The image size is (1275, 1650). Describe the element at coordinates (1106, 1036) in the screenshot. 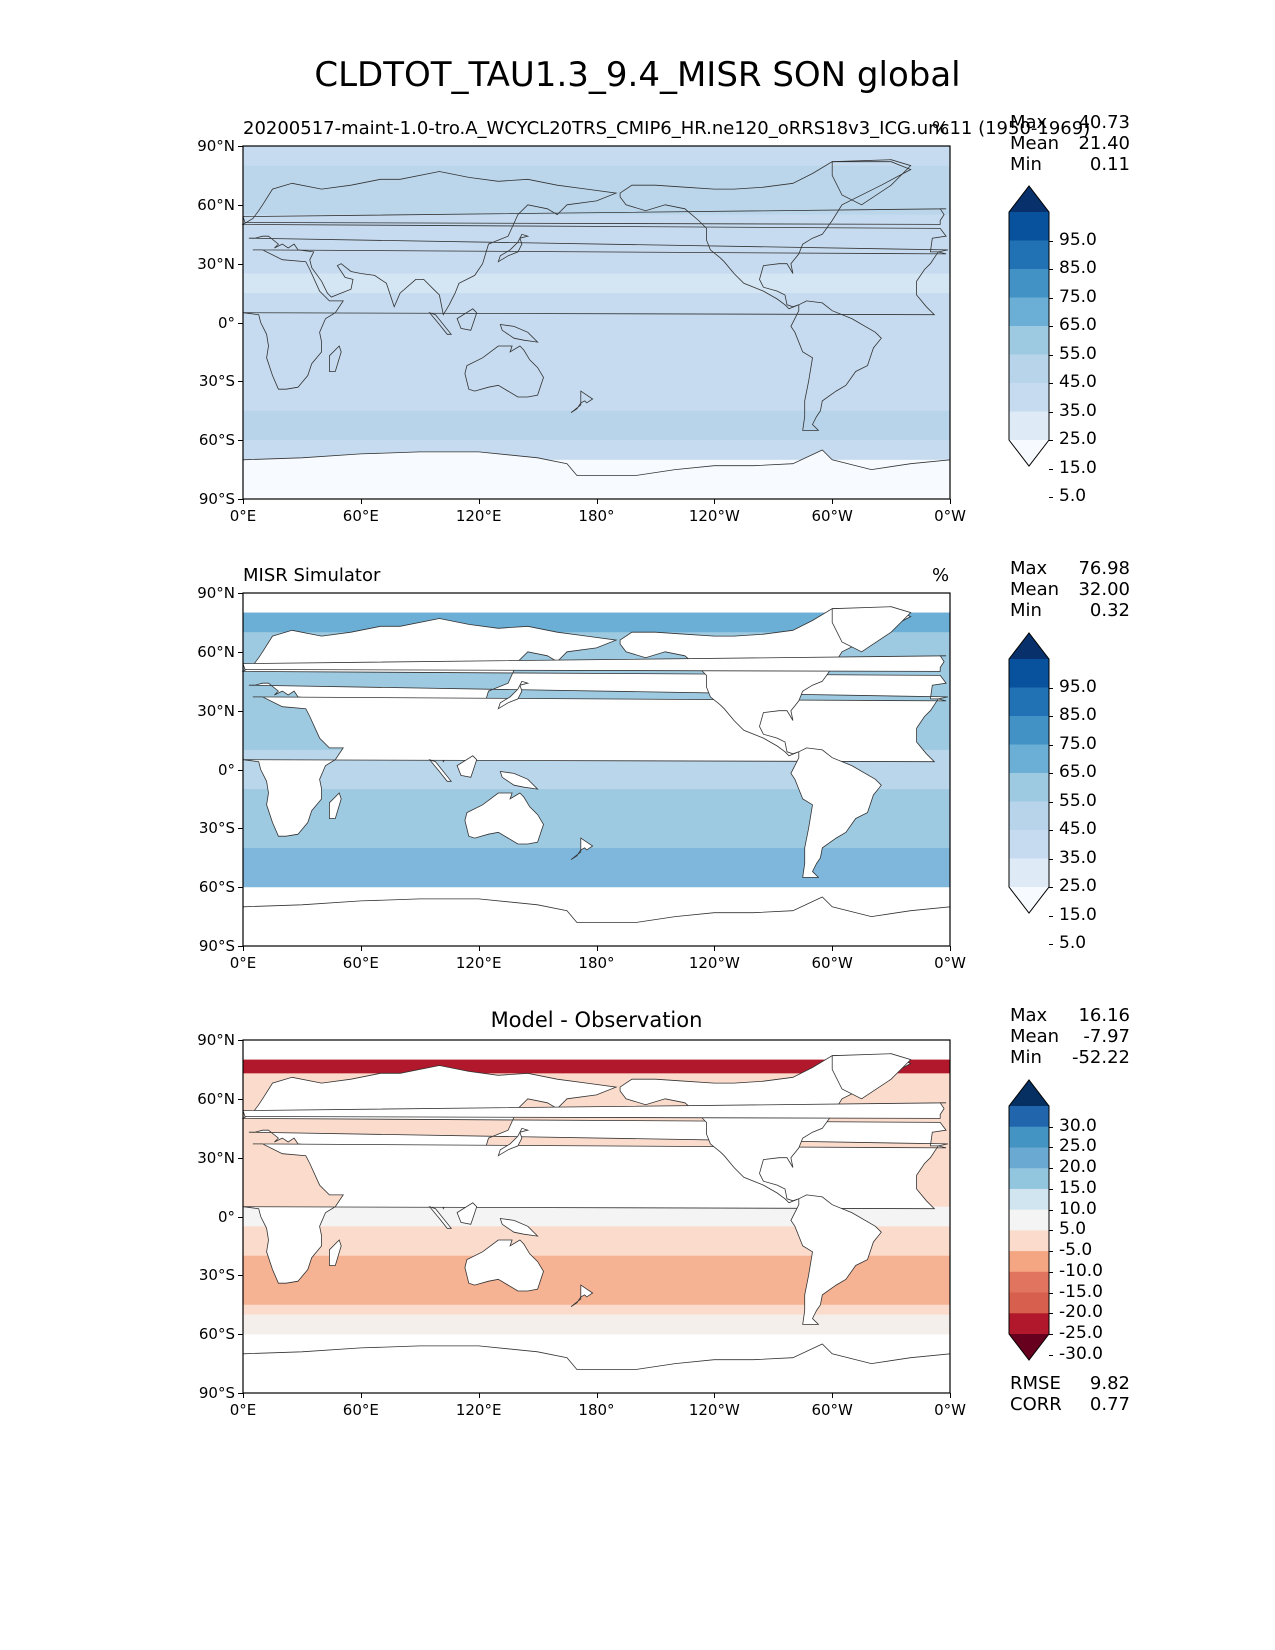

I see `stat-value: -7.97` at that location.